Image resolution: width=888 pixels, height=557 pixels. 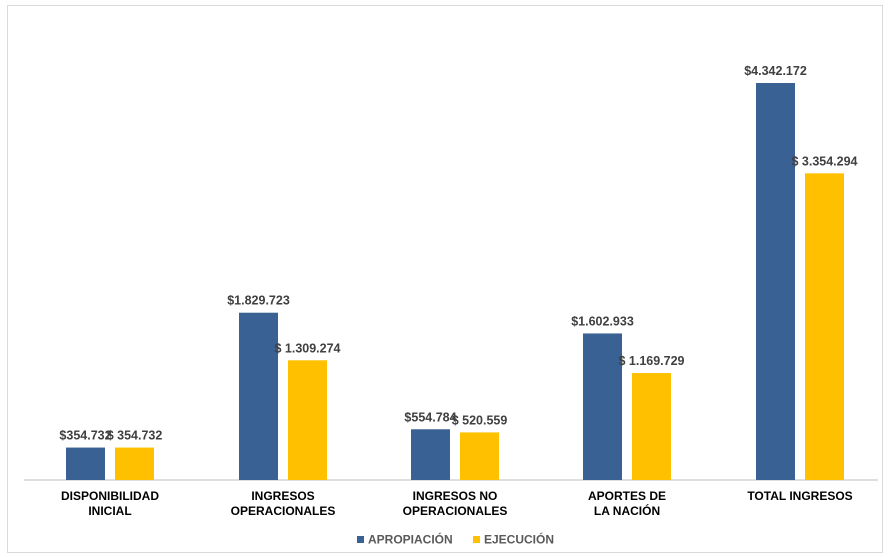 What do you see at coordinates (519, 539) in the screenshot?
I see `legend-label-ejecucion: EJECUCIÓN` at bounding box center [519, 539].